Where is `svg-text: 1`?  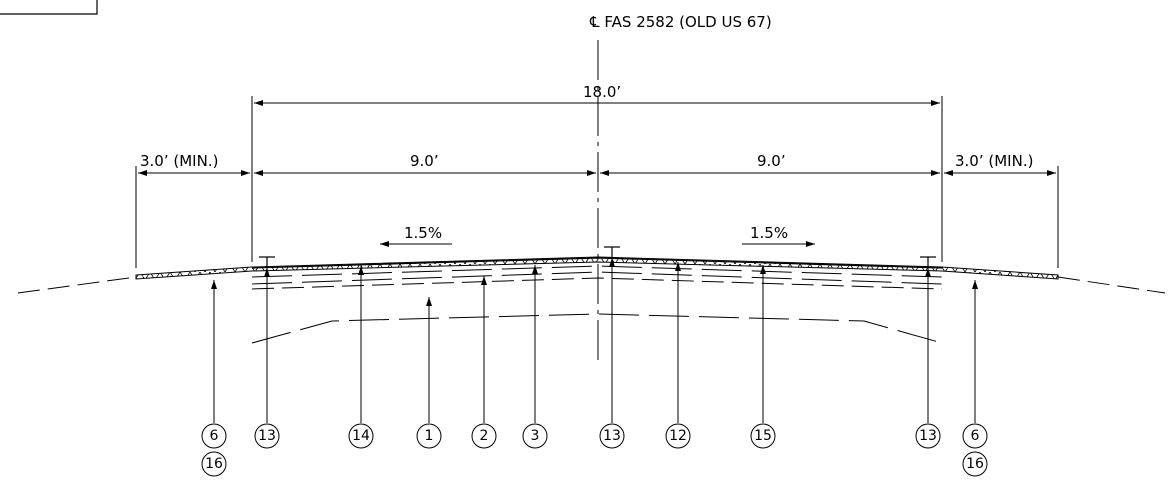
svg-text: 1 is located at coordinates (429, 436).